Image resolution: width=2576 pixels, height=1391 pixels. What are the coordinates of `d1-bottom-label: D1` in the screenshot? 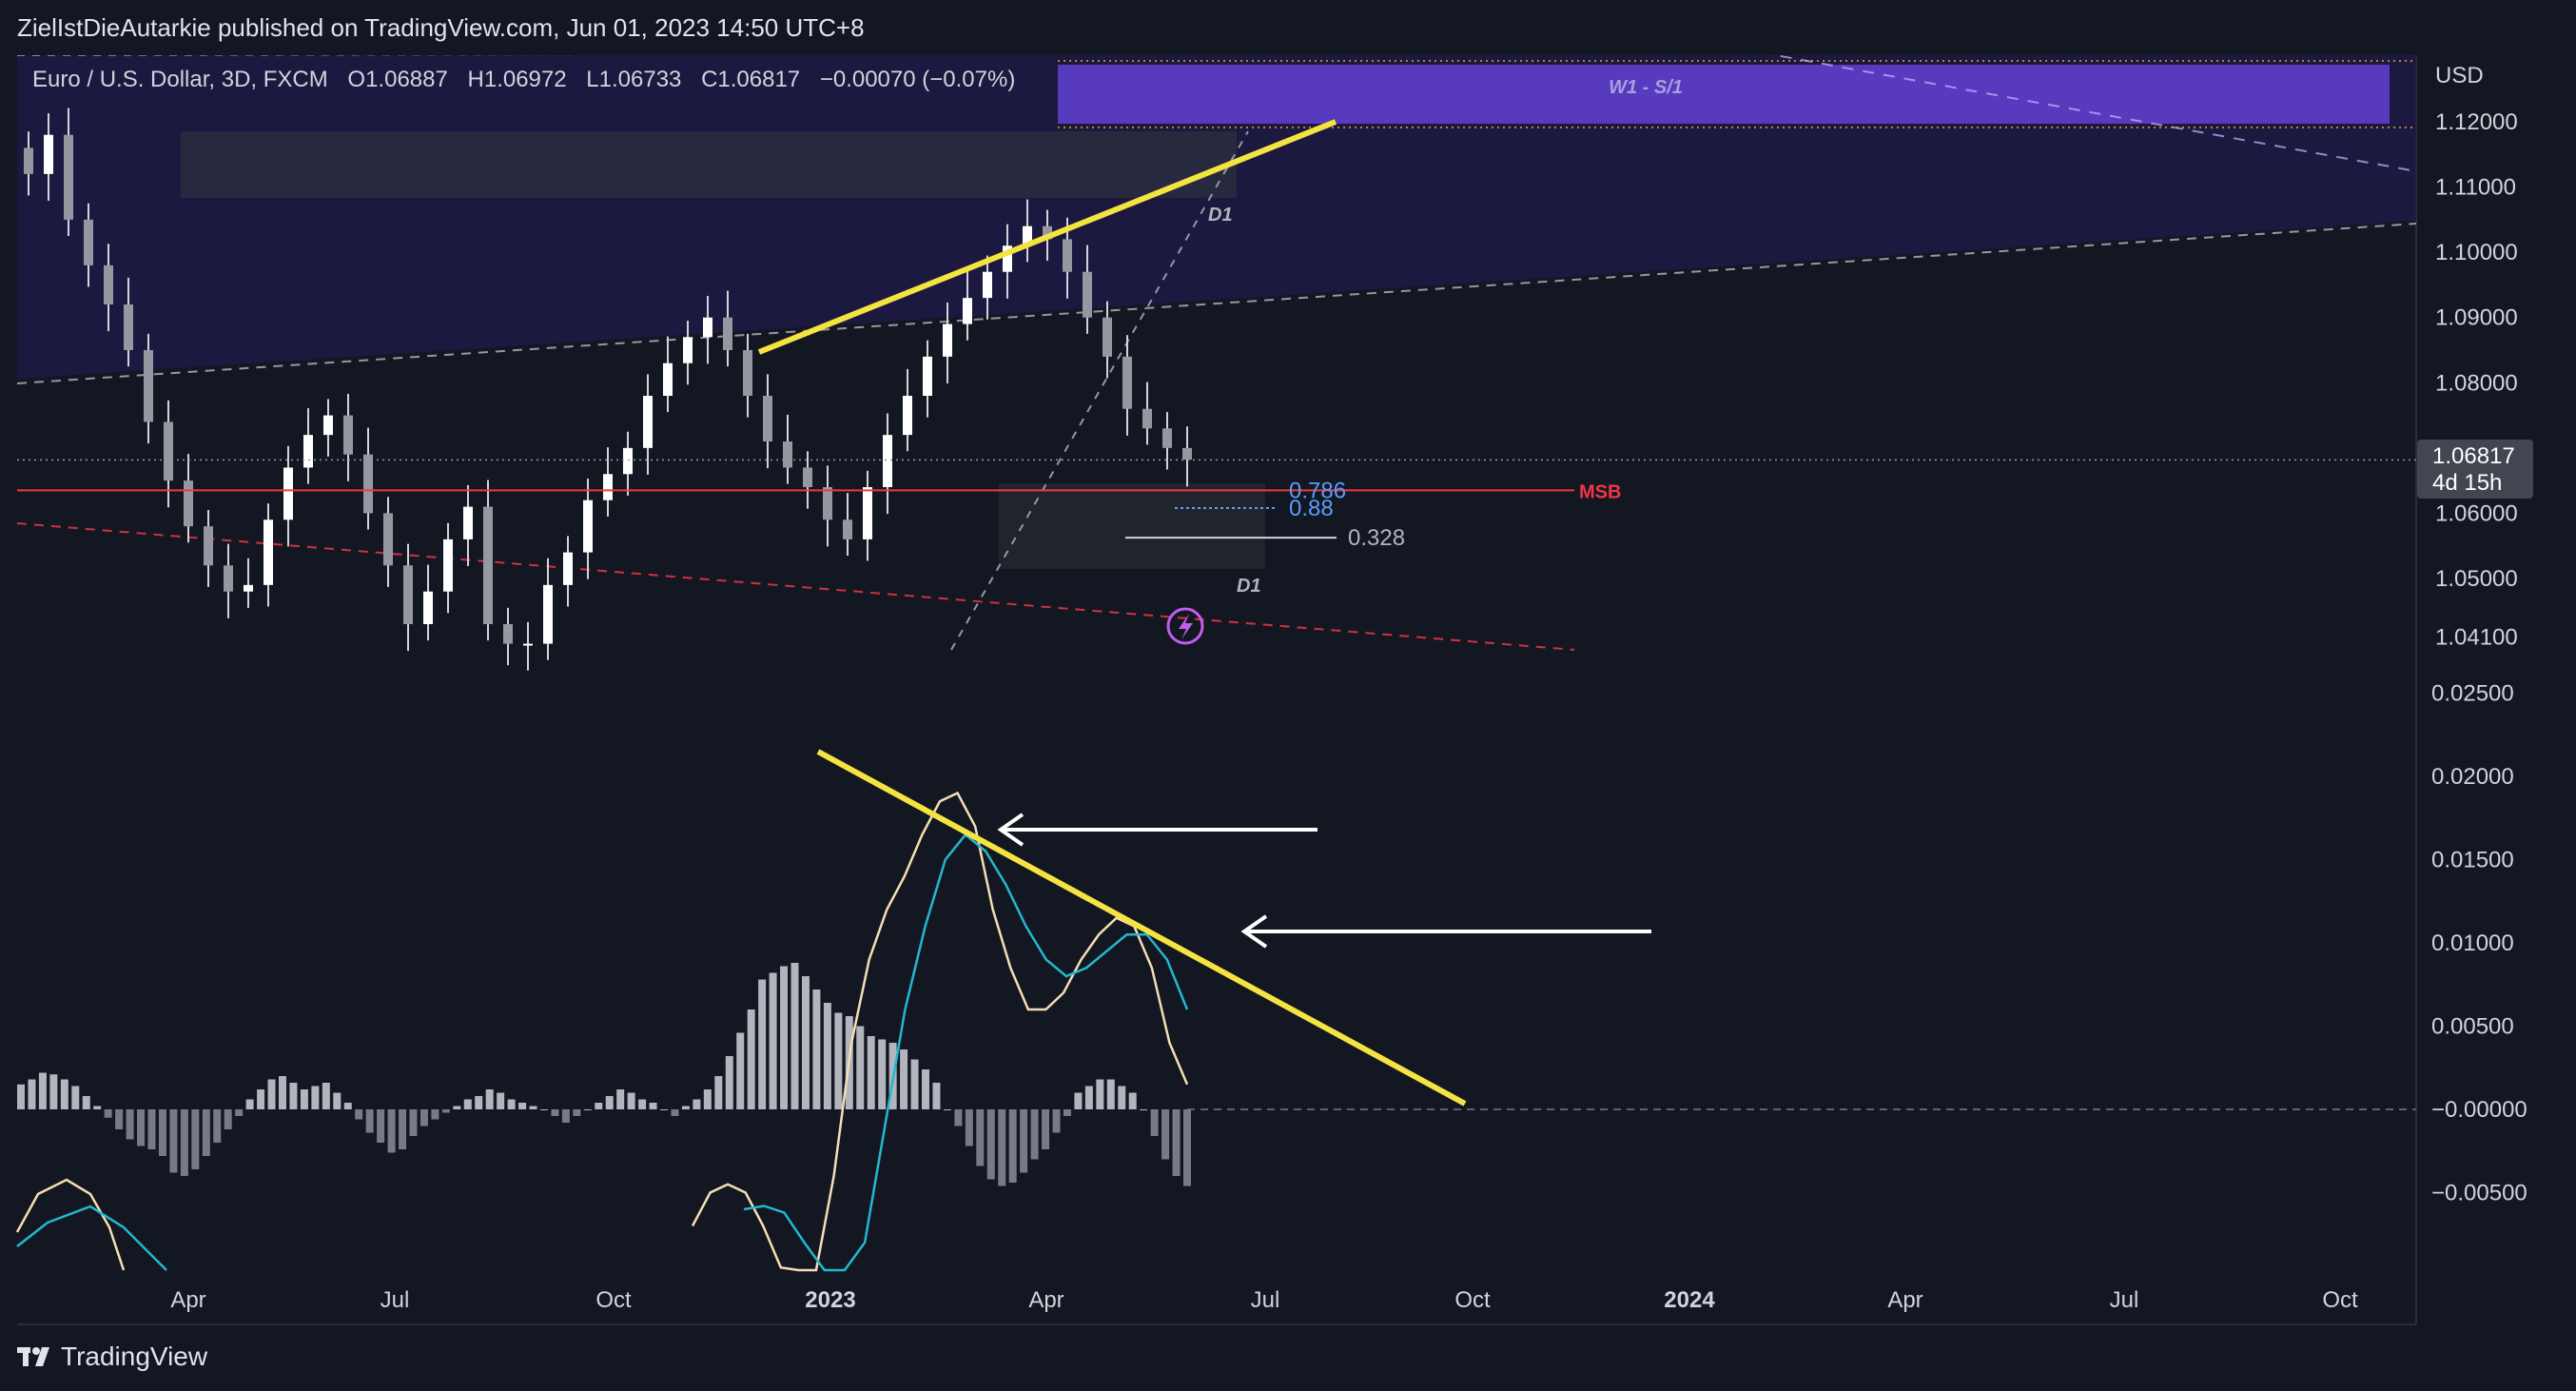 It's located at (1249, 586).